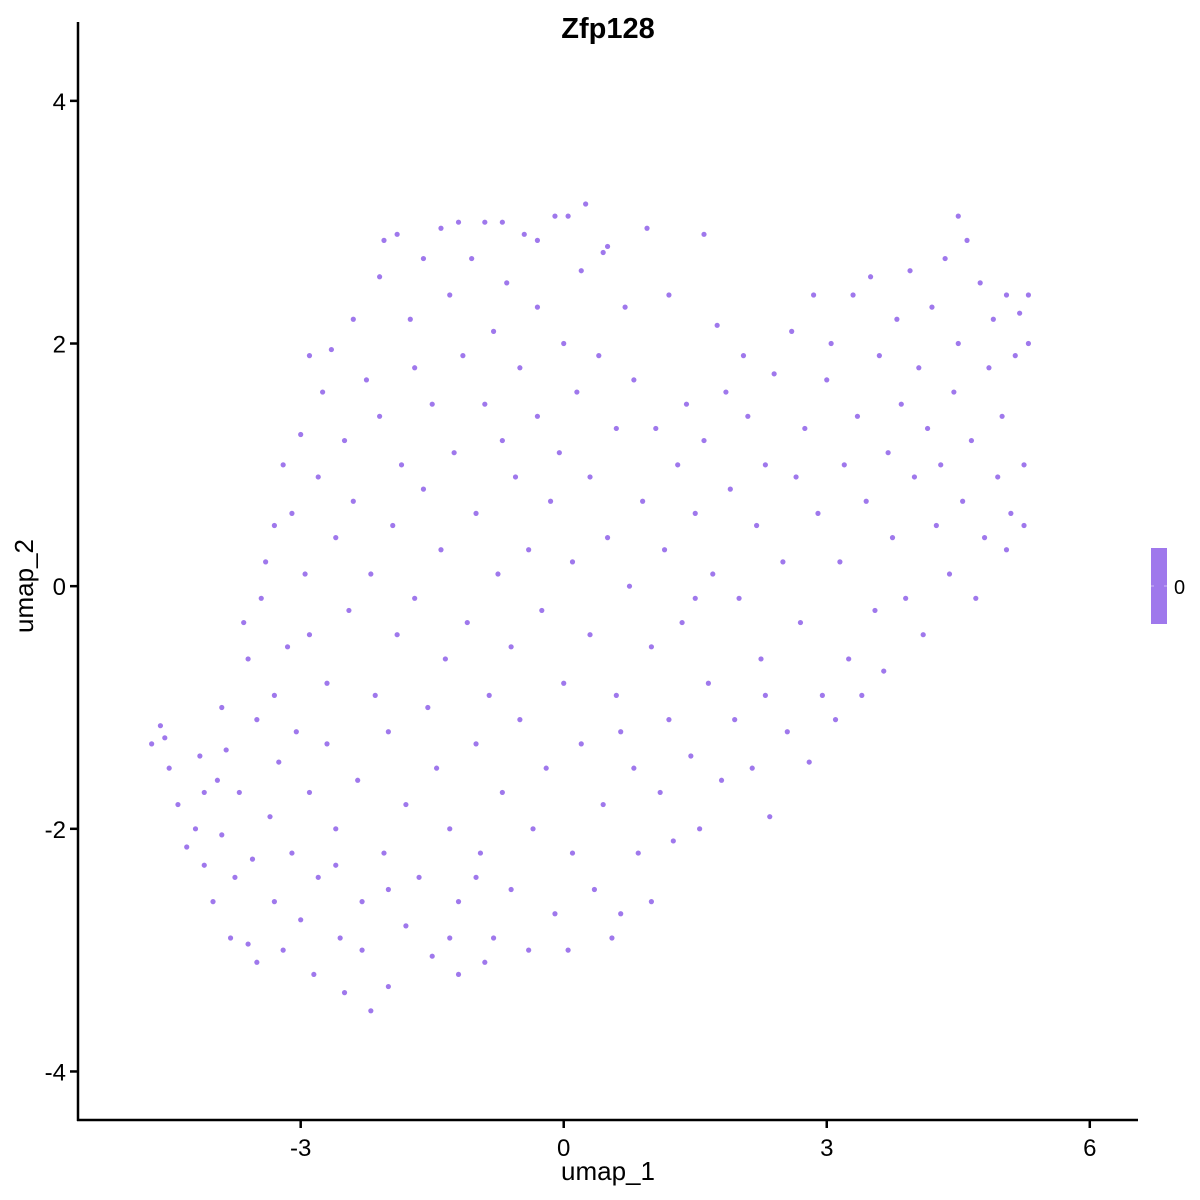 Image resolution: width=1200 pixels, height=1200 pixels. I want to click on legend-colorbar, so click(1159, 586).